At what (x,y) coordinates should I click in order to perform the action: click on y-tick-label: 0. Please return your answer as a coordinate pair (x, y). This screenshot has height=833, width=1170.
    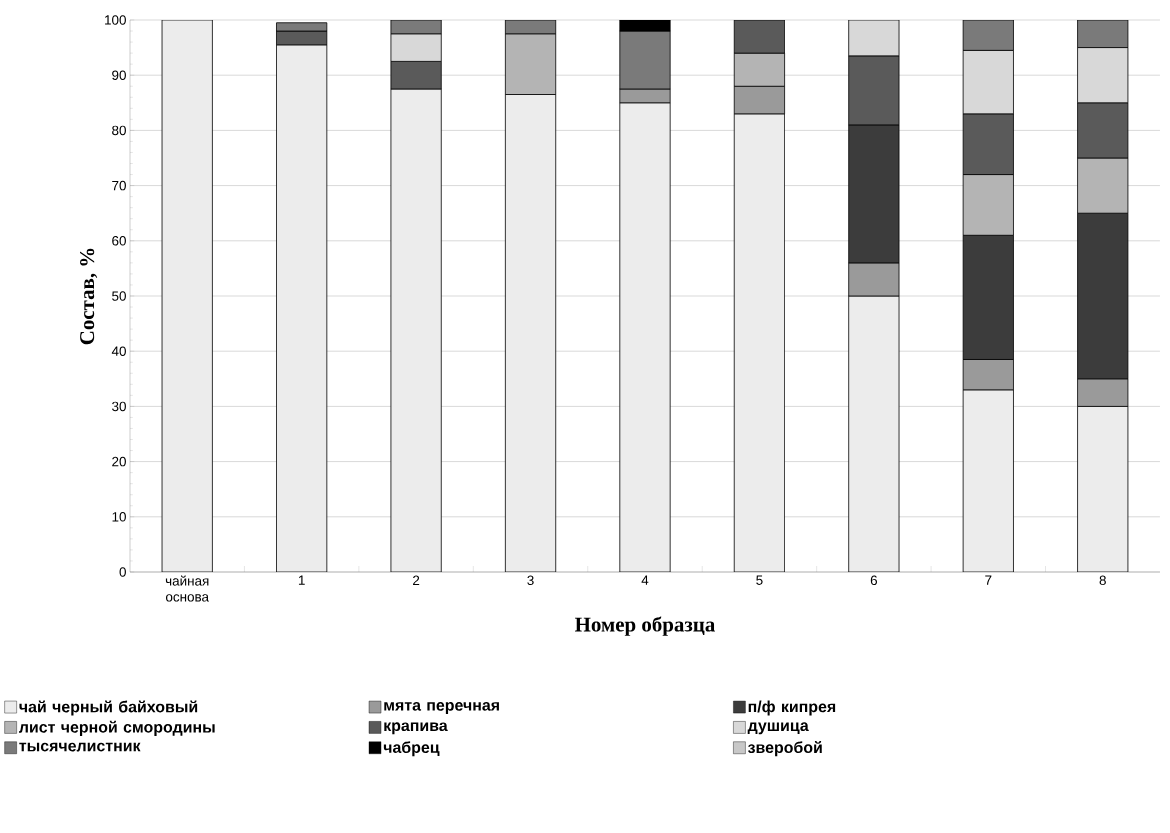
    Looking at the image, I should click on (122, 572).